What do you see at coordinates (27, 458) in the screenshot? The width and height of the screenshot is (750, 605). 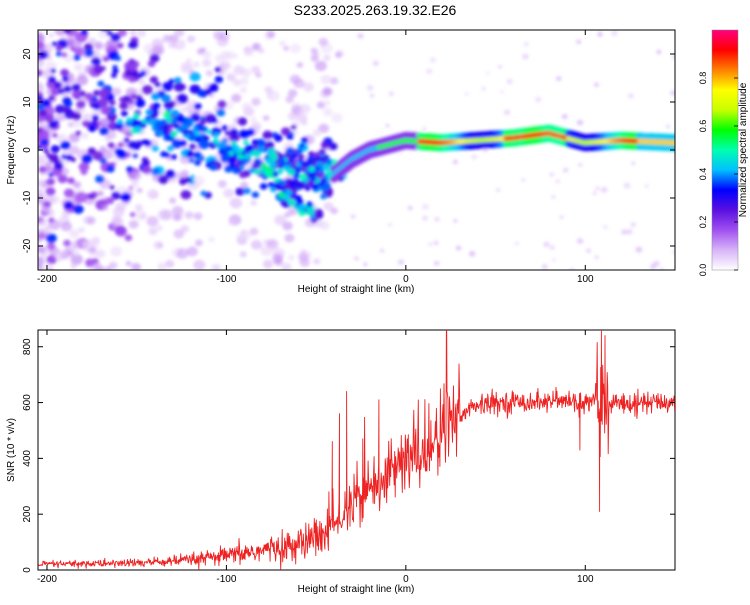 I see `snr-y-tick-label: 400` at bounding box center [27, 458].